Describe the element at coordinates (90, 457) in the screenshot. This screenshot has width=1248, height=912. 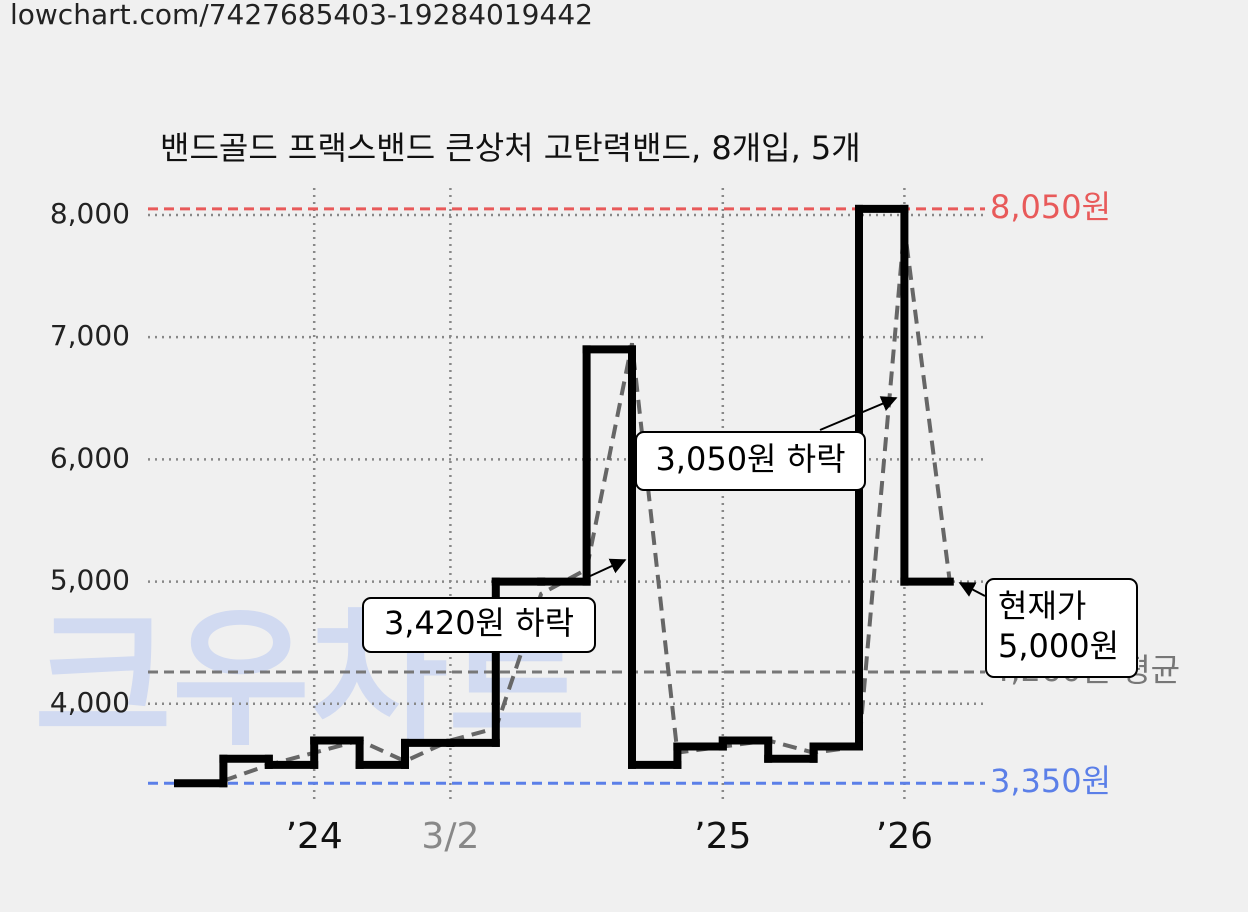
I see `y-tick-label: 6,000` at that location.